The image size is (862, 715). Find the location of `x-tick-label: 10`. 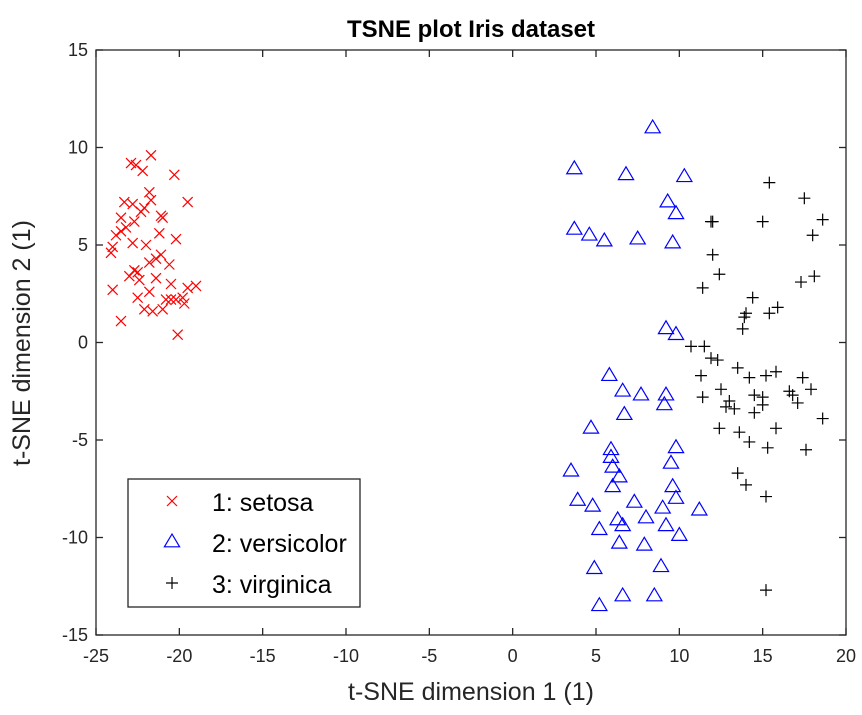

x-tick-label: 10 is located at coordinates (679, 656).